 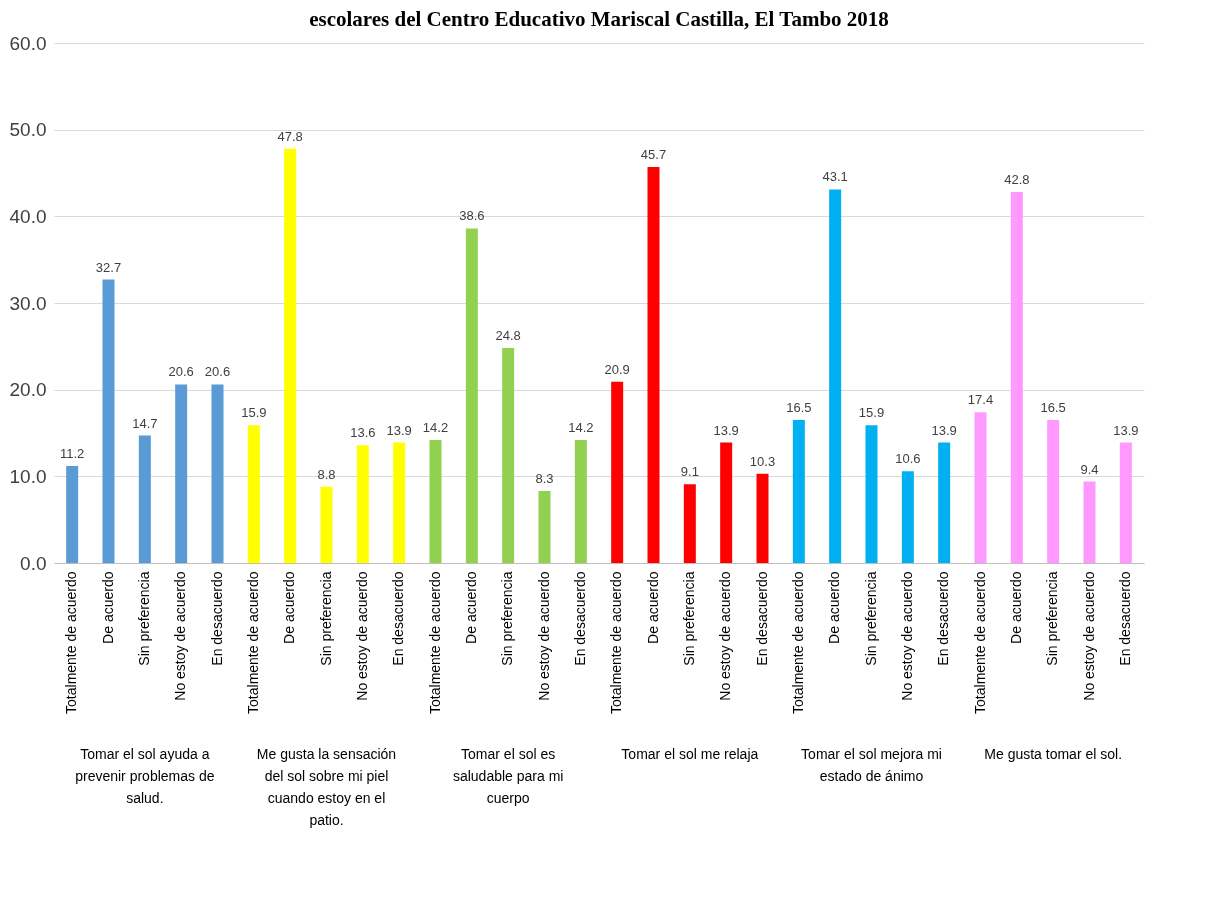 What do you see at coordinates (28, 476) in the screenshot?
I see `y-tick-label: 10.0` at bounding box center [28, 476].